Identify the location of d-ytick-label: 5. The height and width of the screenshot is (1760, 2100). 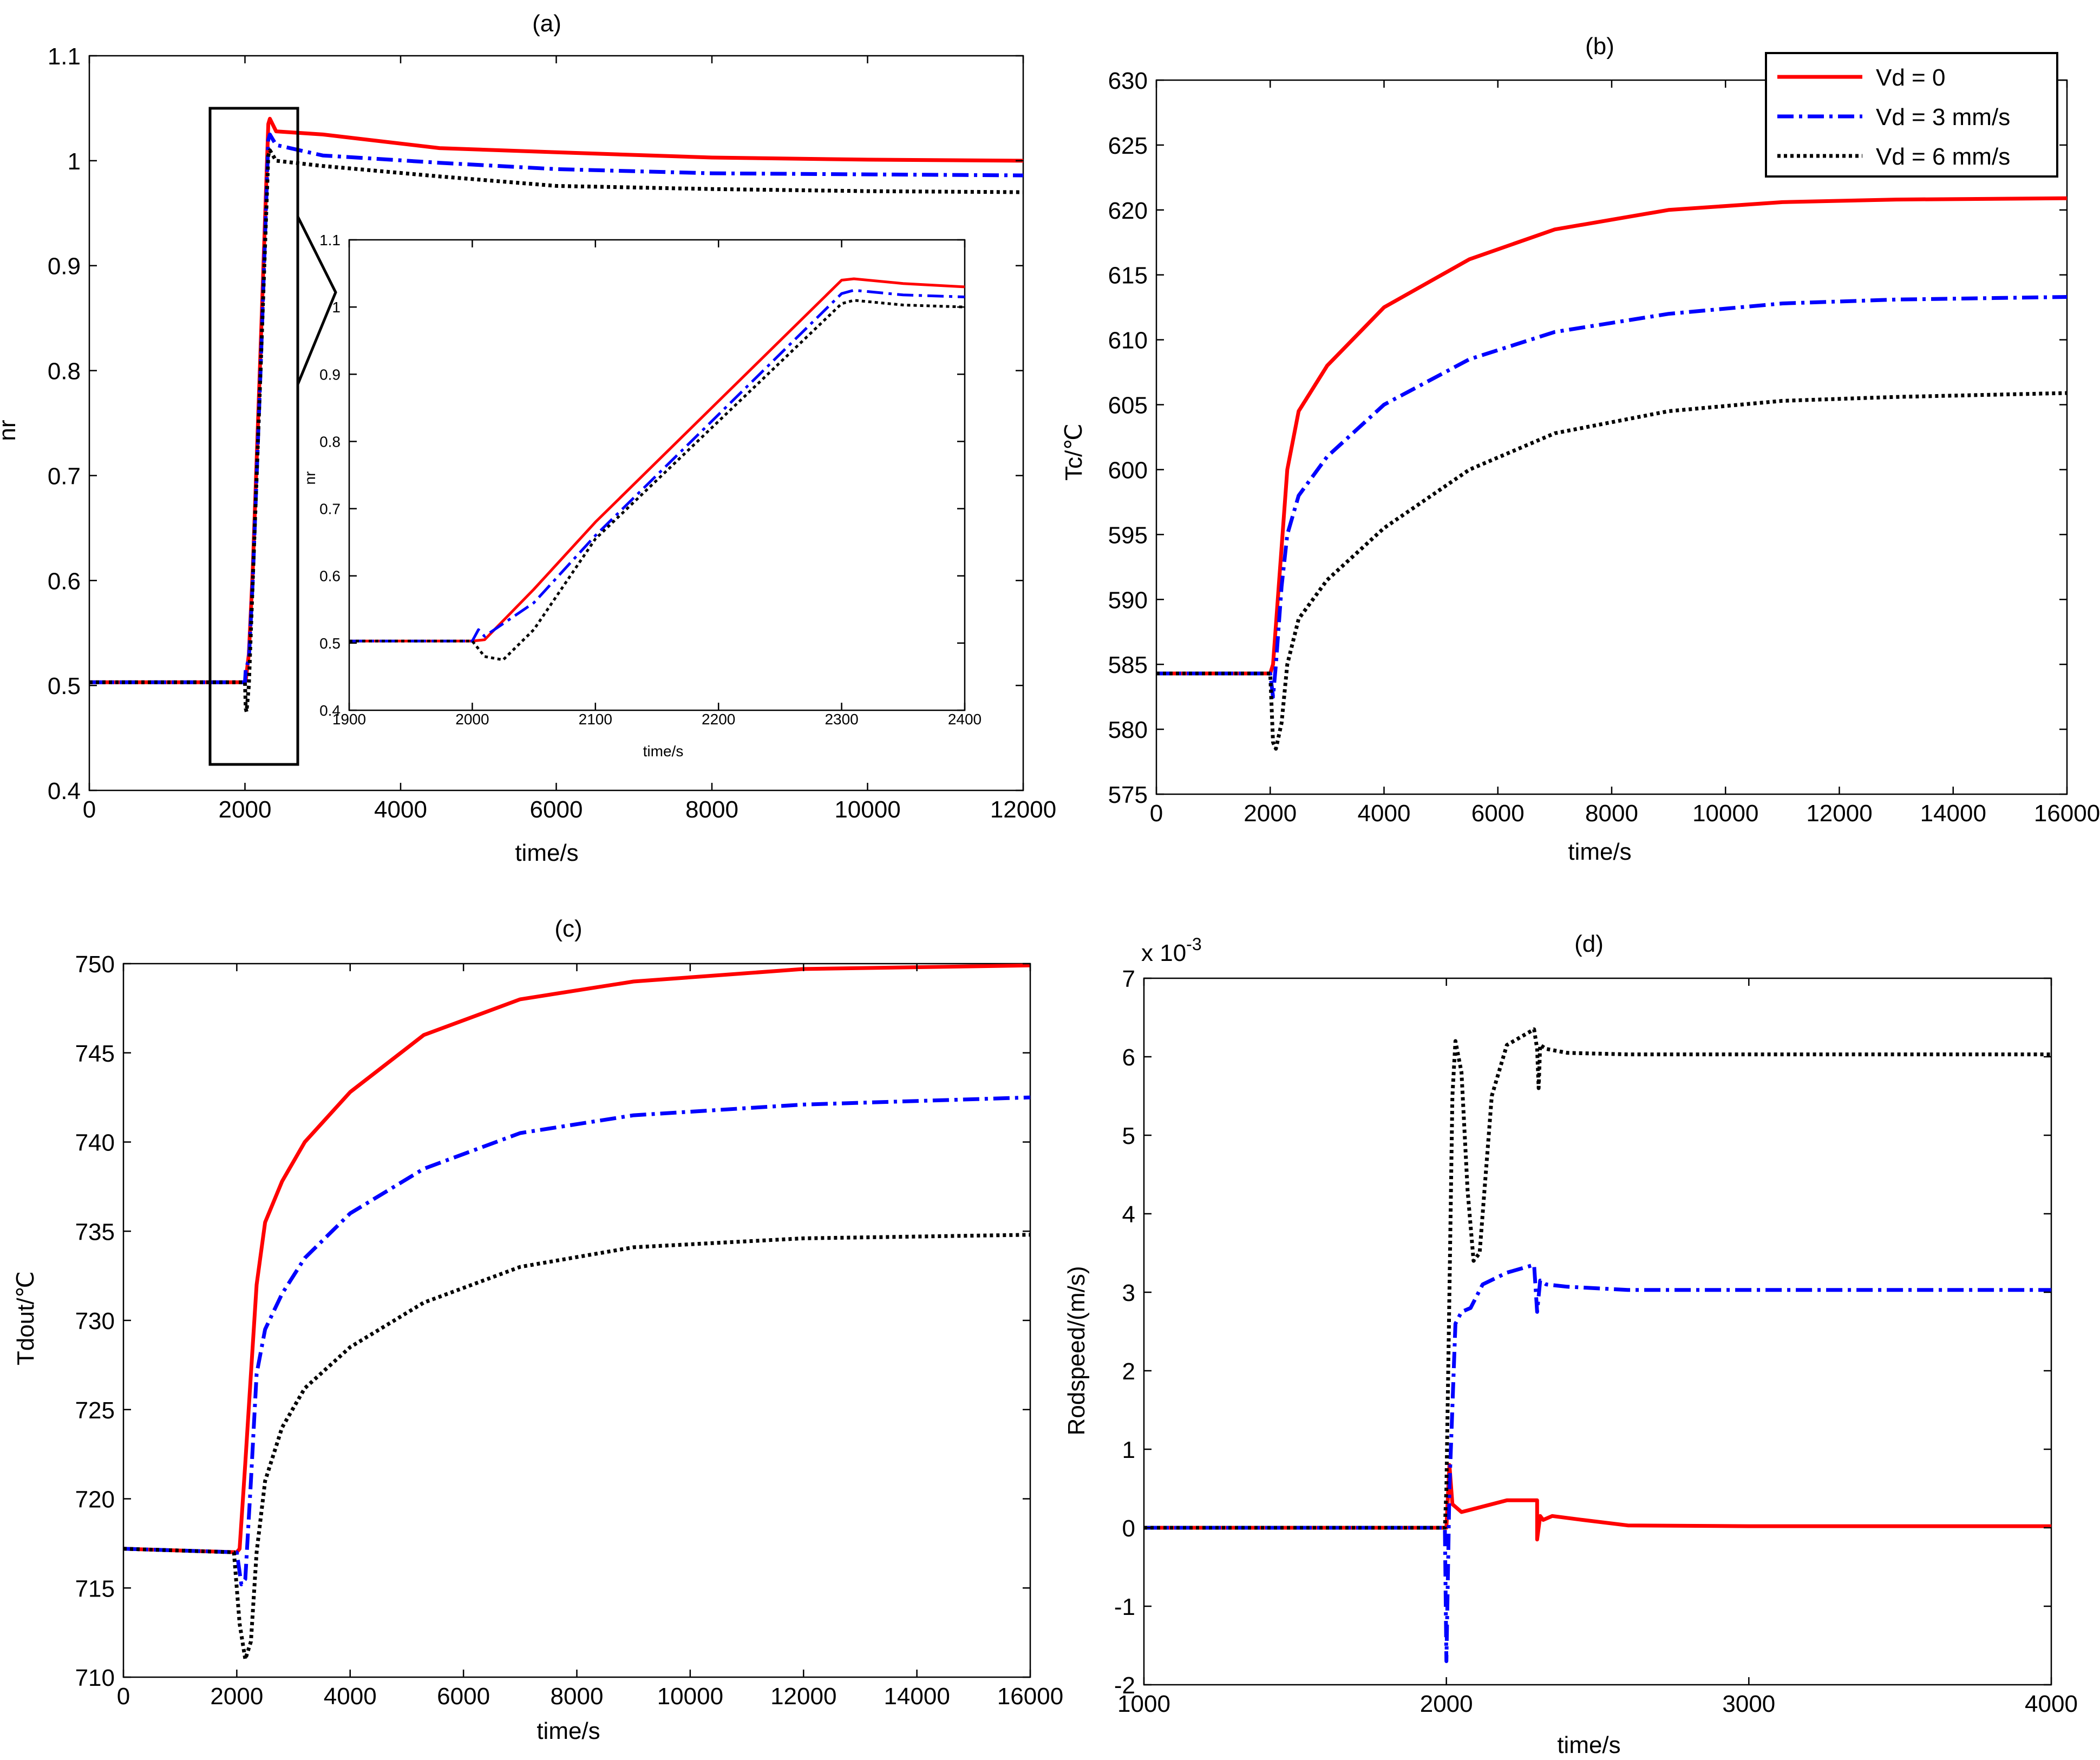
(1128, 1136).